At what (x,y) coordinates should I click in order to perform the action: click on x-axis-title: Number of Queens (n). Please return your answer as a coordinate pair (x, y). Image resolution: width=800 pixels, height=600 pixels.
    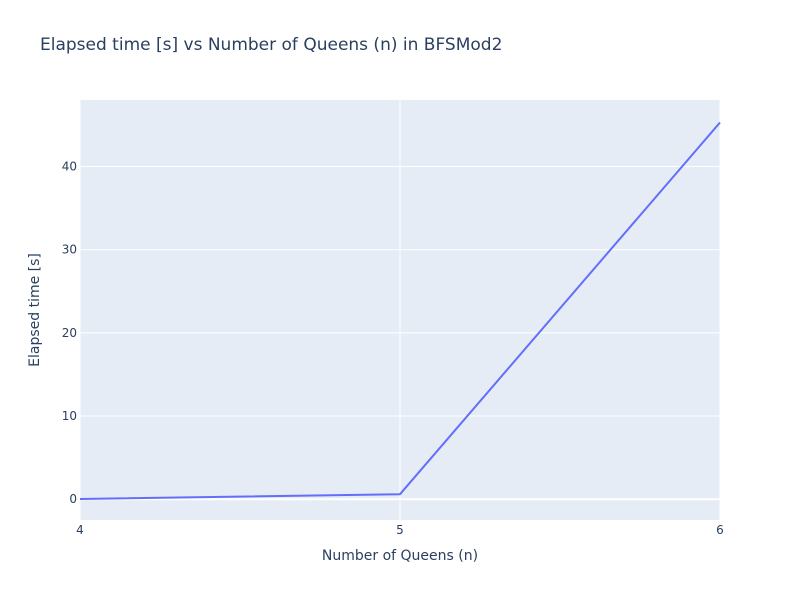
    Looking at the image, I should click on (400, 556).